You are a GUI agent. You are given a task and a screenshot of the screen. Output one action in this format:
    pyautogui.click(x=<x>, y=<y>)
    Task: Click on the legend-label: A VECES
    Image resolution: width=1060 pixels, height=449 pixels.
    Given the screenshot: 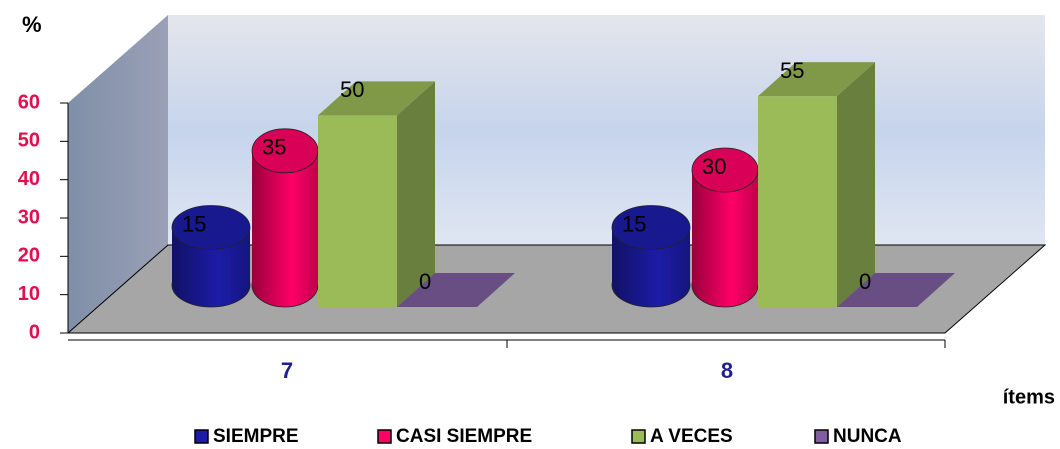 What is the action you would take?
    pyautogui.click(x=691, y=436)
    